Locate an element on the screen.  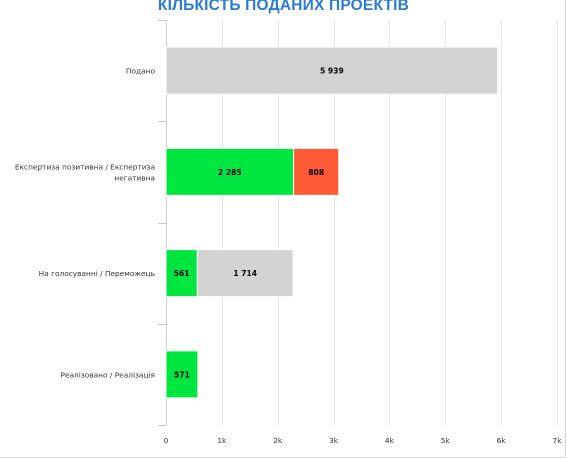
category-label: На голосуванні / Переможець is located at coordinates (97, 273).